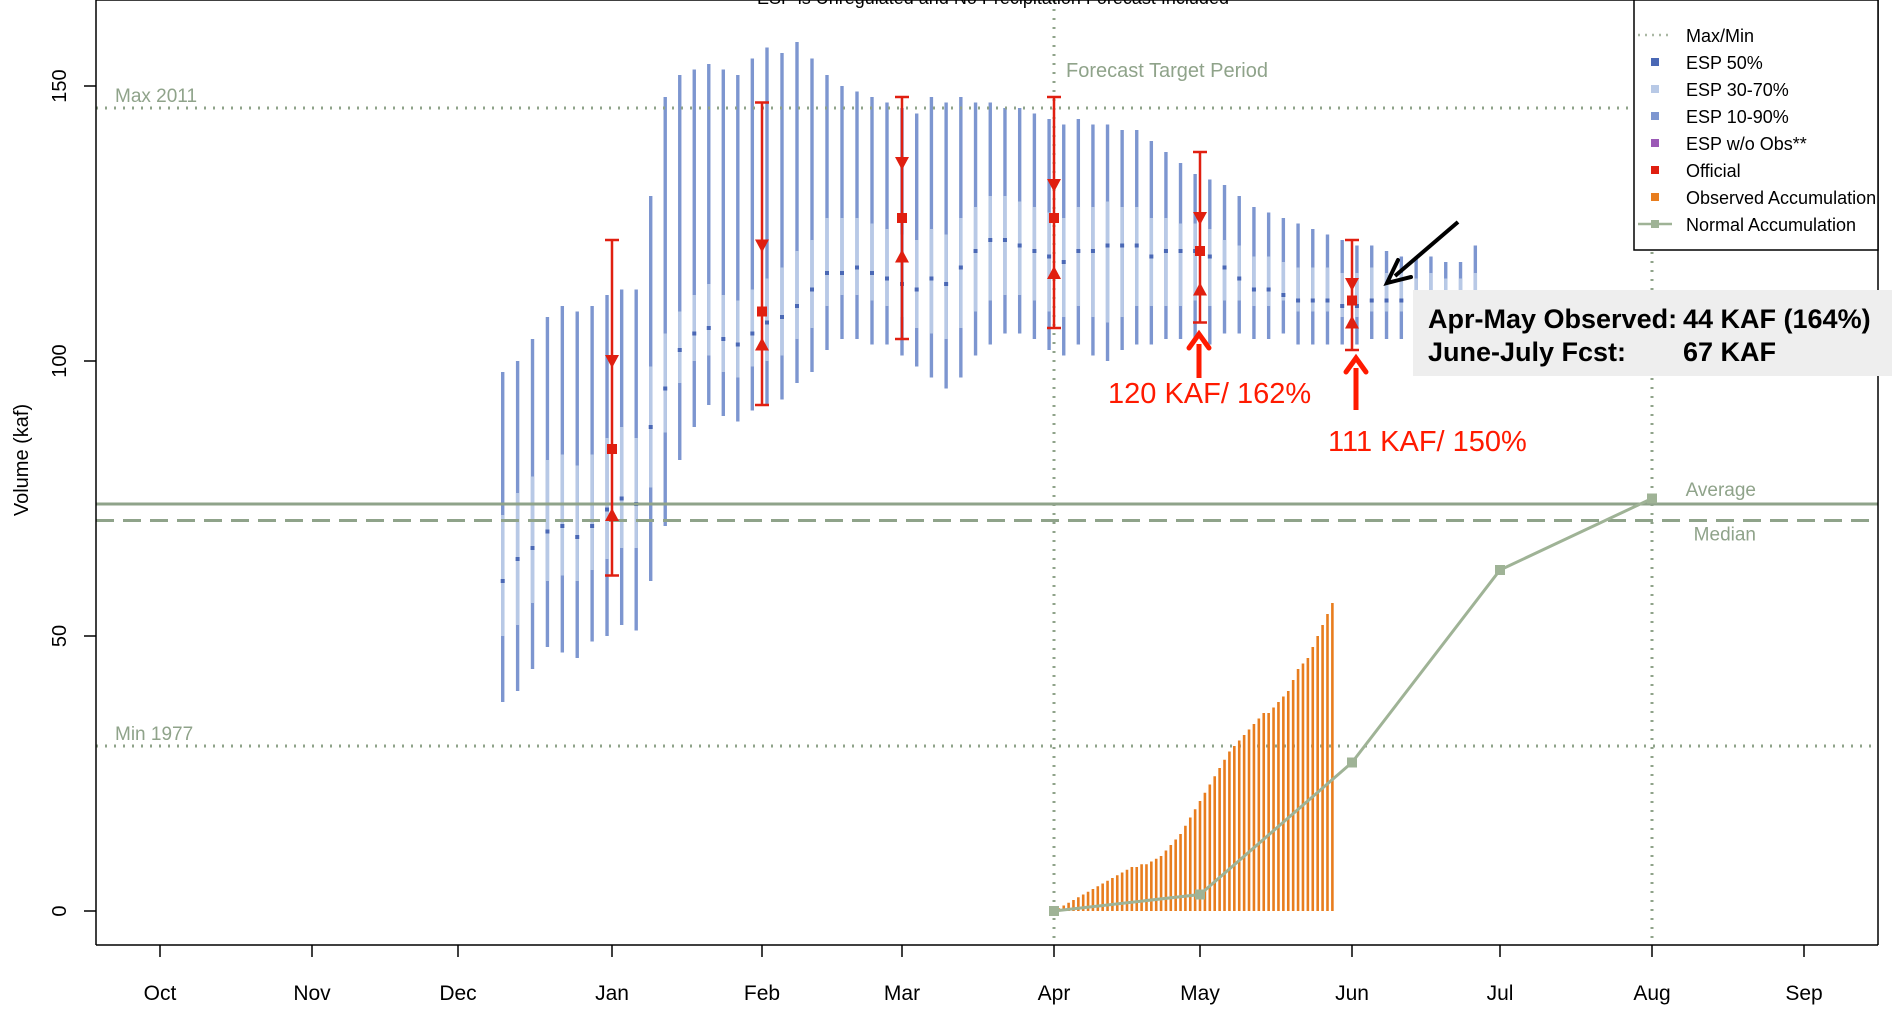  Describe the element at coordinates (154, 734) in the screenshot. I see `reference-line-label: Min 1977` at that location.